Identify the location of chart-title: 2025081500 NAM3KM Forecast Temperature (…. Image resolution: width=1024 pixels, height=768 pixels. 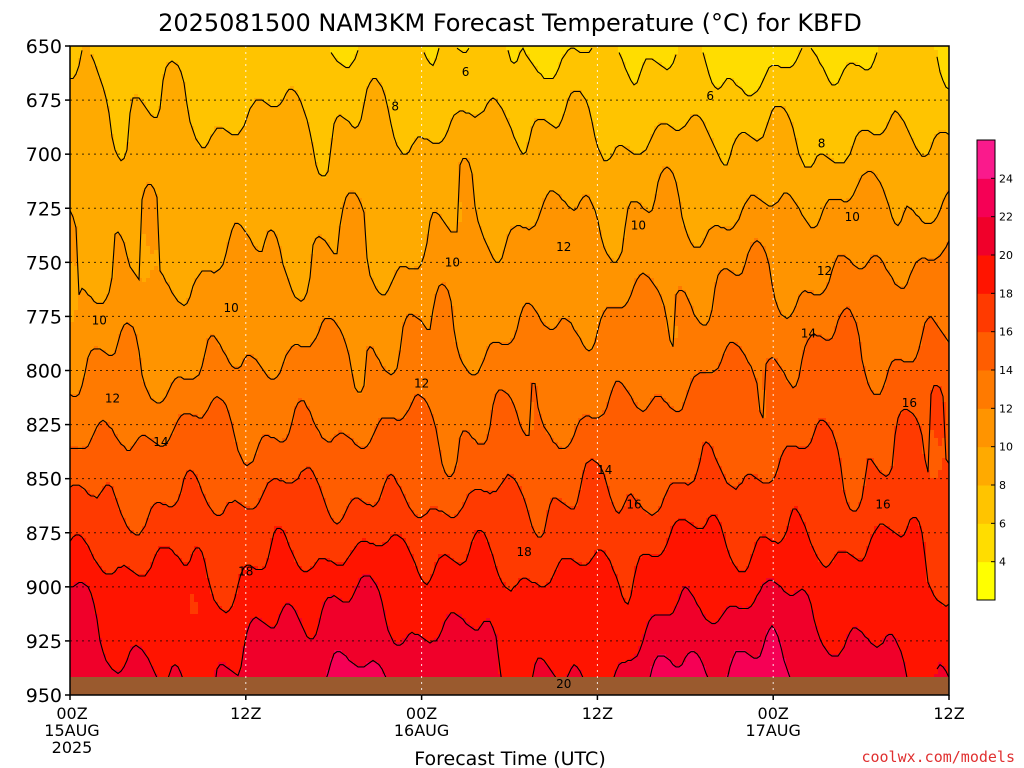
(510, 23).